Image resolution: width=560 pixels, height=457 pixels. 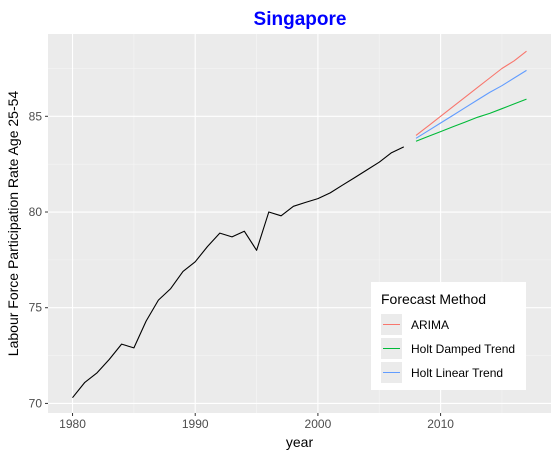 I want to click on y-tick-label: 70, so click(x=36, y=403).